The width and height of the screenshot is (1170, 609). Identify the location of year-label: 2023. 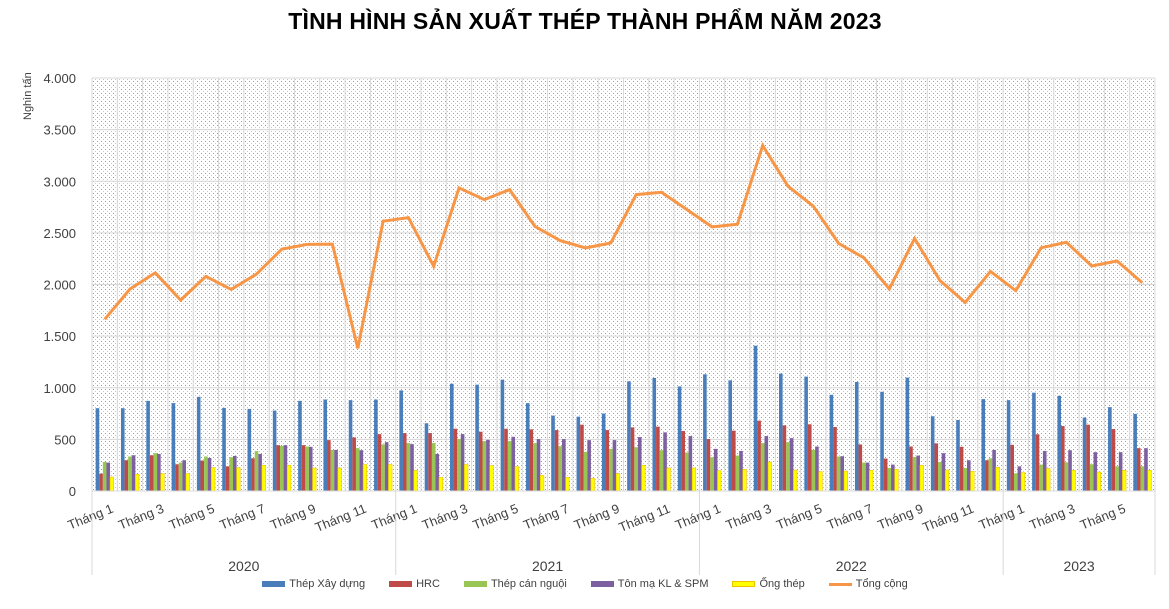
(1078, 566).